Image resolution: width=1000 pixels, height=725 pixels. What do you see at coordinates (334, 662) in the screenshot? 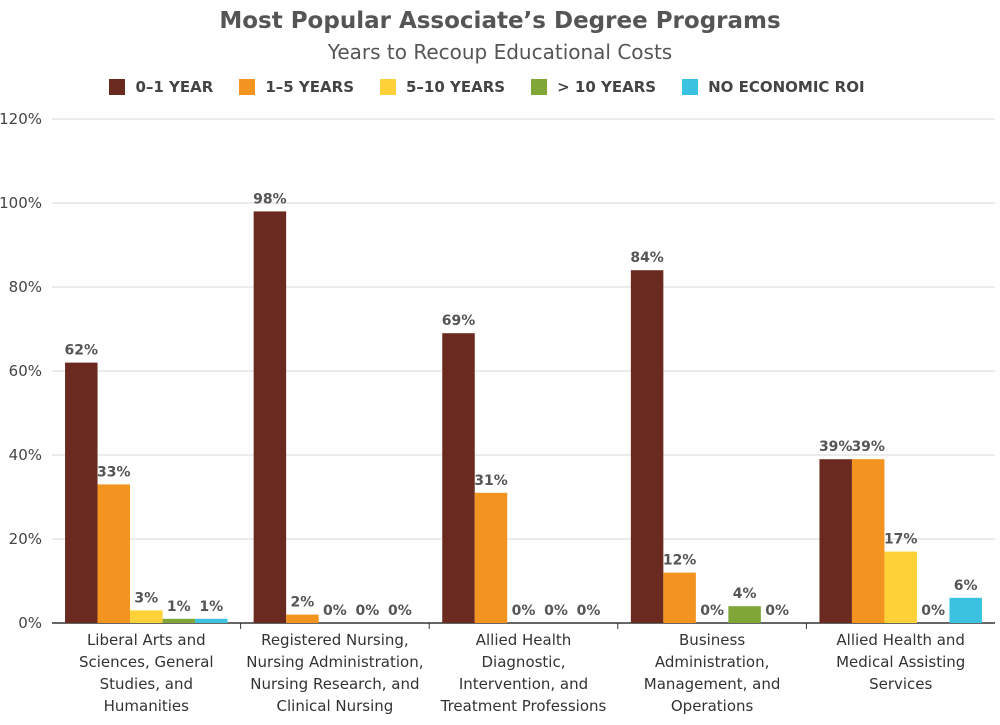
I see `category-label-1-line-1: Nursing Administration,` at bounding box center [334, 662].